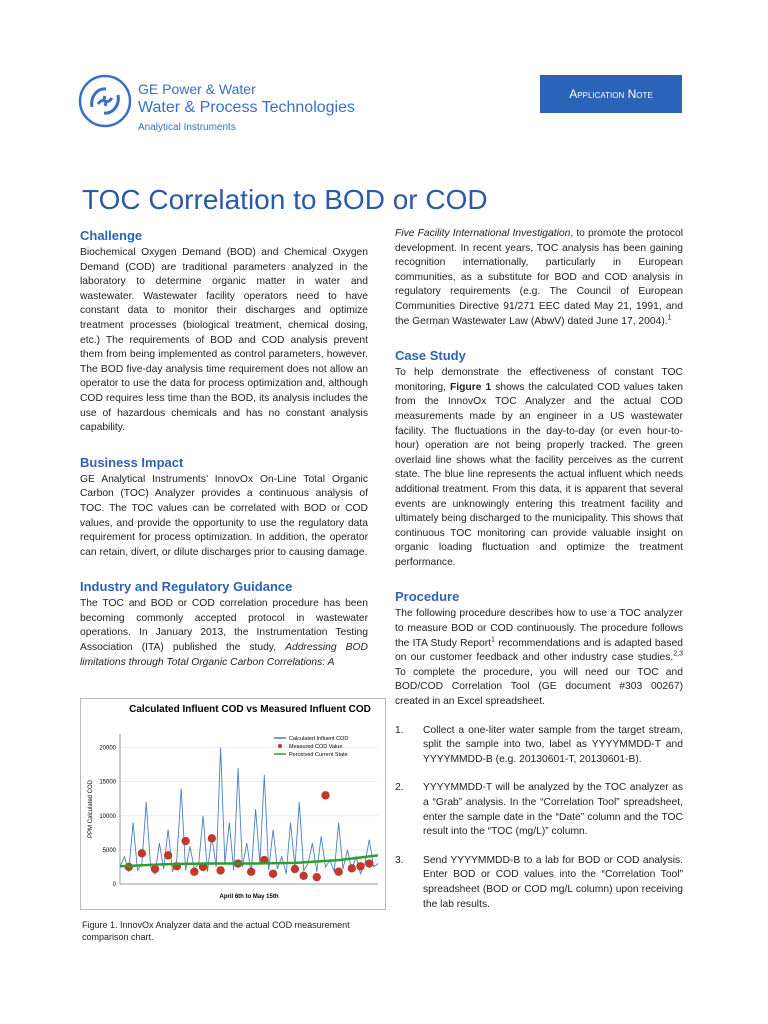 The width and height of the screenshot is (768, 1024). Describe the element at coordinates (187, 127) in the screenshot. I see `unit: Analytical Instruments` at that location.